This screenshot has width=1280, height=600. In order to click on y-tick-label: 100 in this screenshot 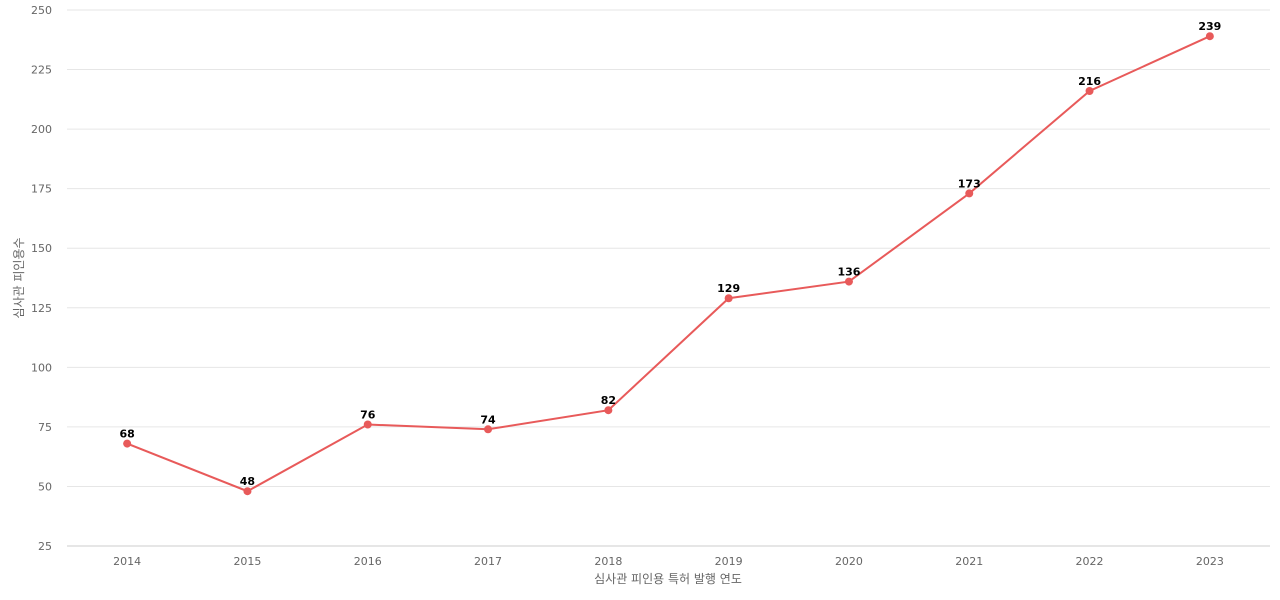, I will do `click(41, 367)`.